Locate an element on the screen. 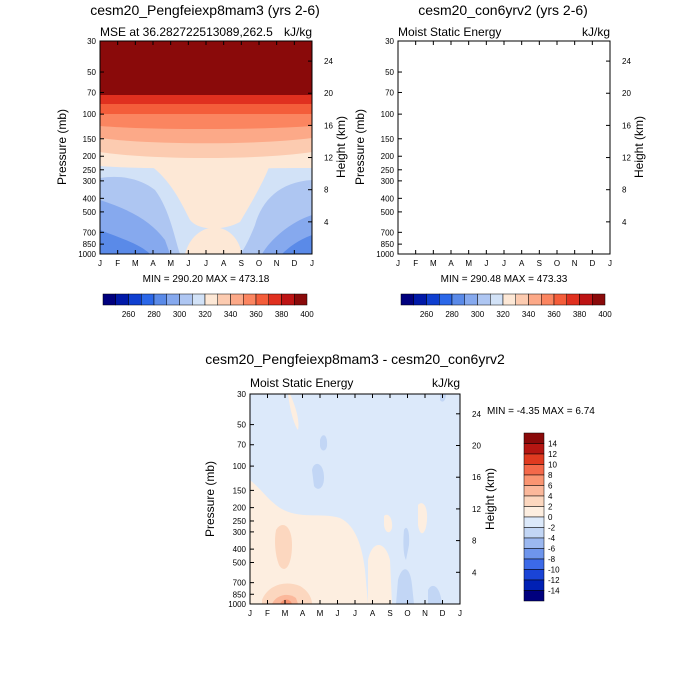  panel-1-stats: MIN = 290.20 MAX = 473.18 is located at coordinates (206, 279).